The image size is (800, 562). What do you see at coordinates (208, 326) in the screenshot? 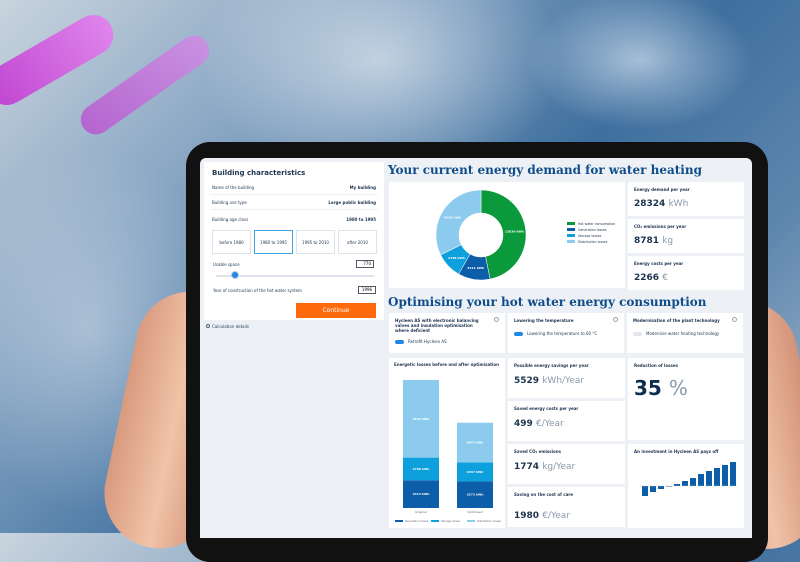
I see `info-icon` at bounding box center [208, 326].